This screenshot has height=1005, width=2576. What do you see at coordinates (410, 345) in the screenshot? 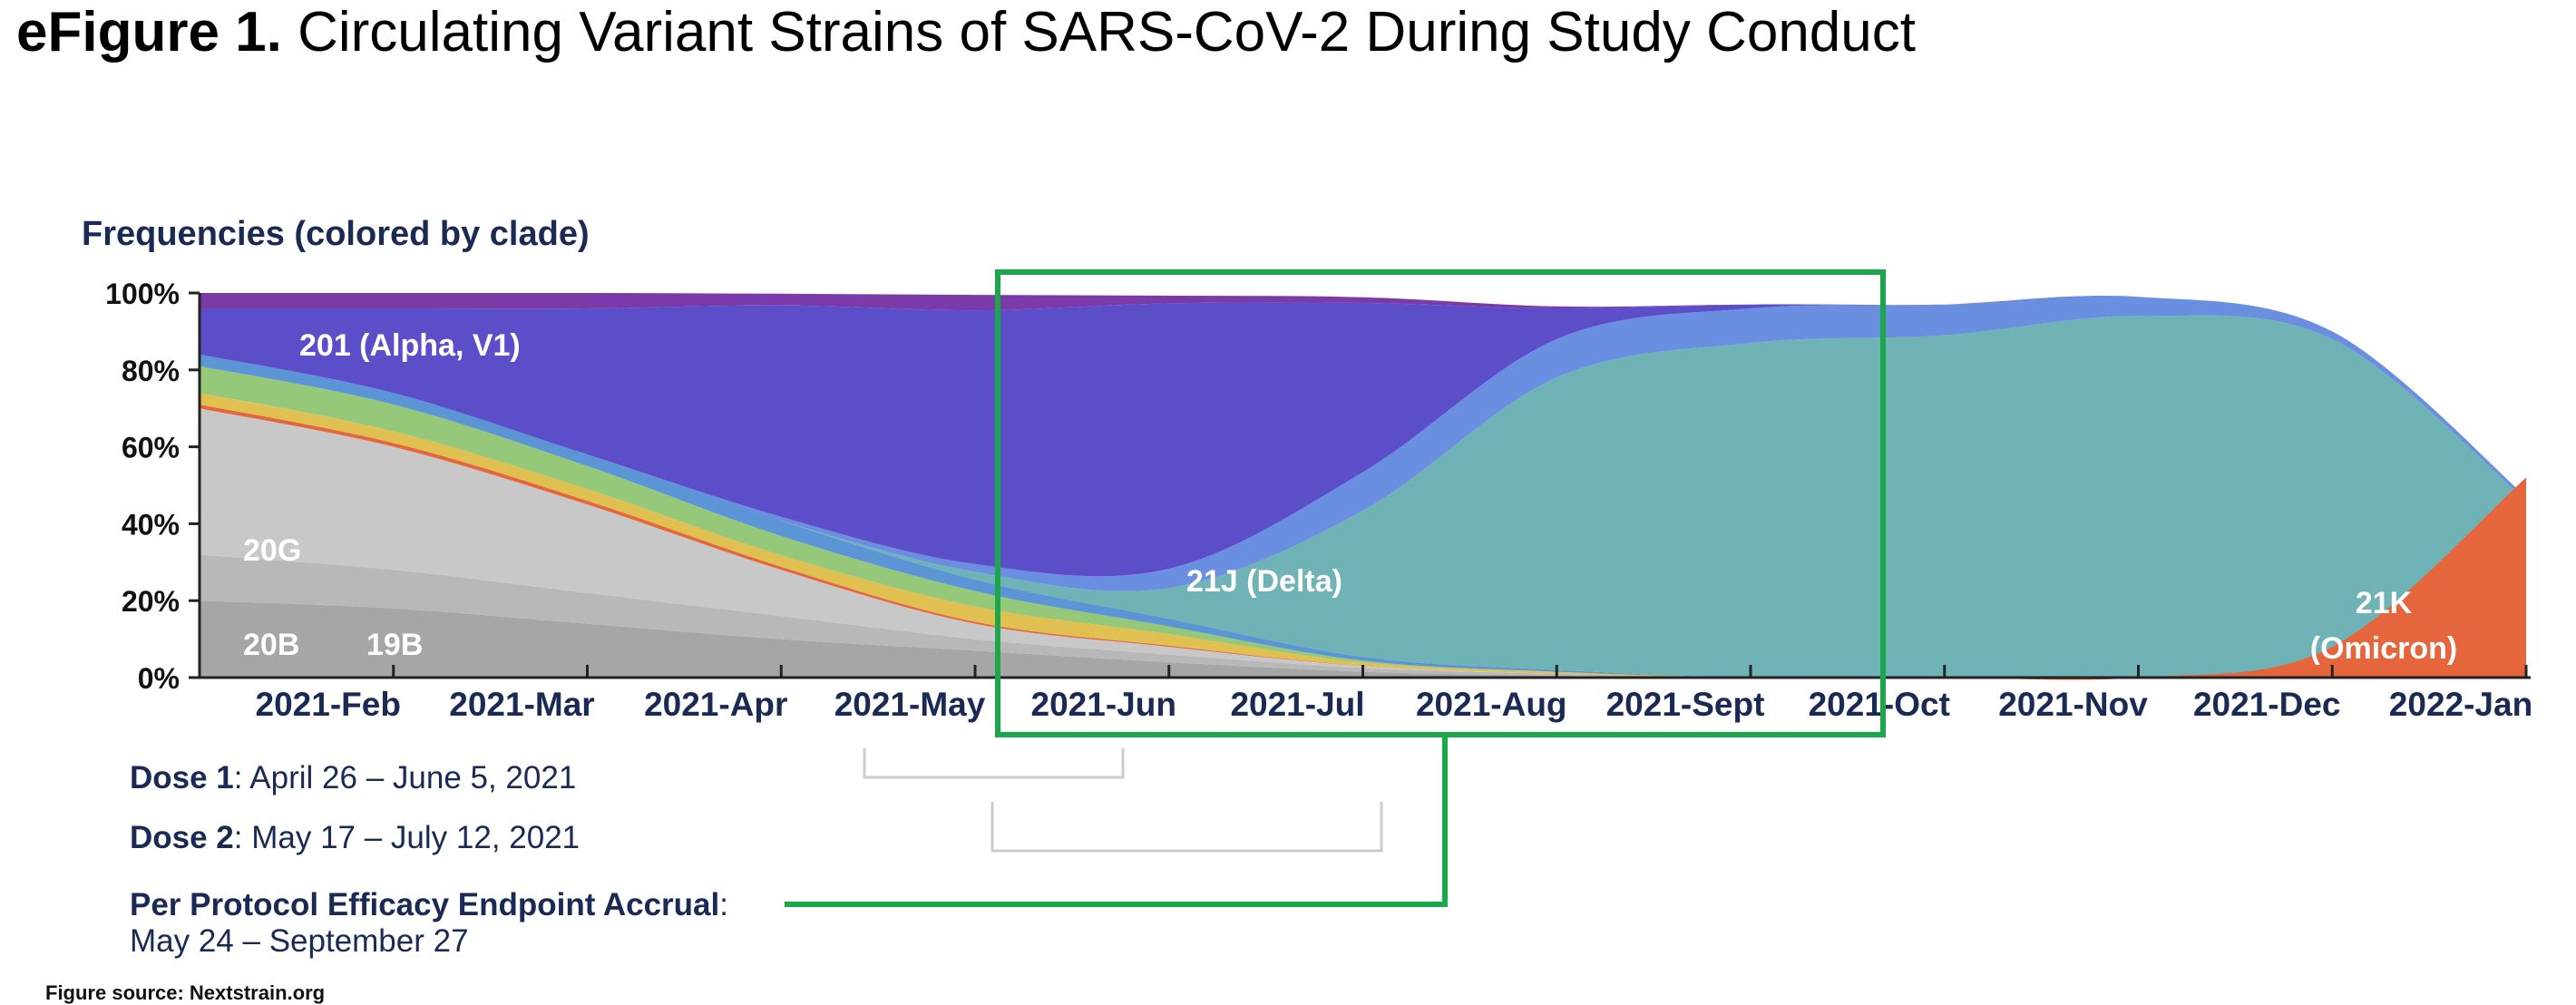
I see `label-alpha: 201 (Alpha, V1)` at bounding box center [410, 345].